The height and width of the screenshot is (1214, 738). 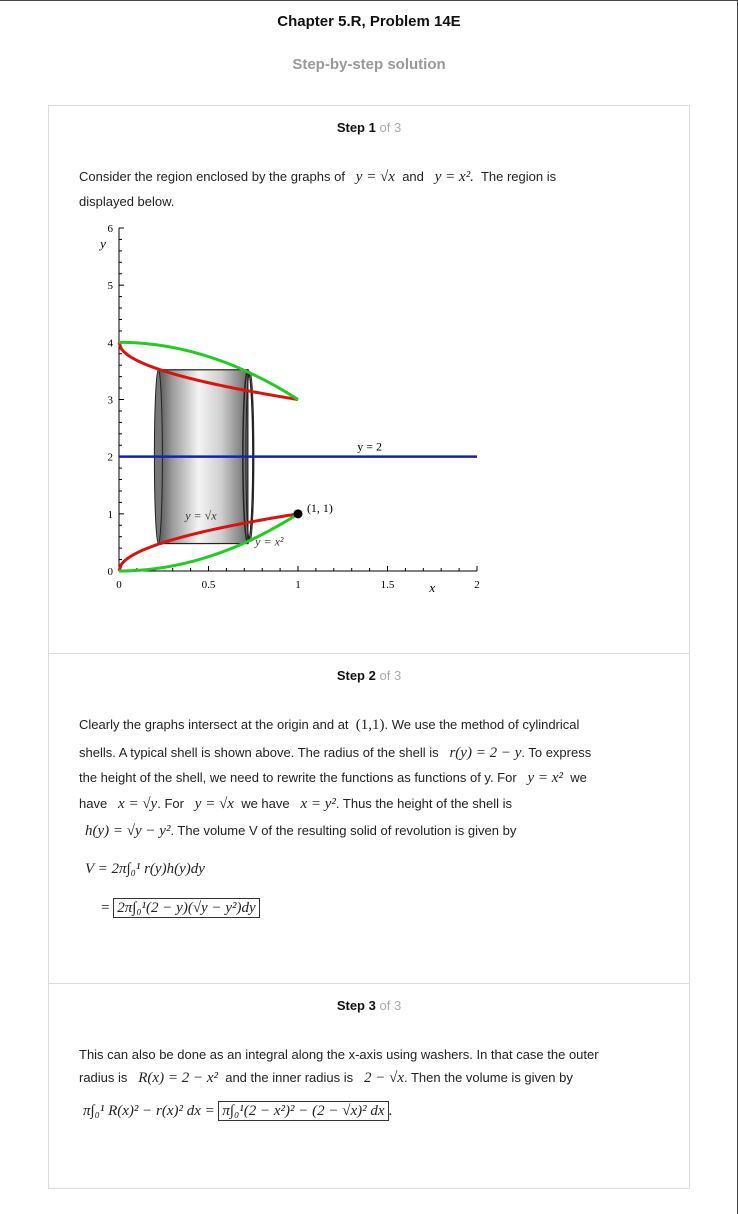 What do you see at coordinates (369, 447) in the screenshot?
I see `label-y-equals-2: y = 2` at bounding box center [369, 447].